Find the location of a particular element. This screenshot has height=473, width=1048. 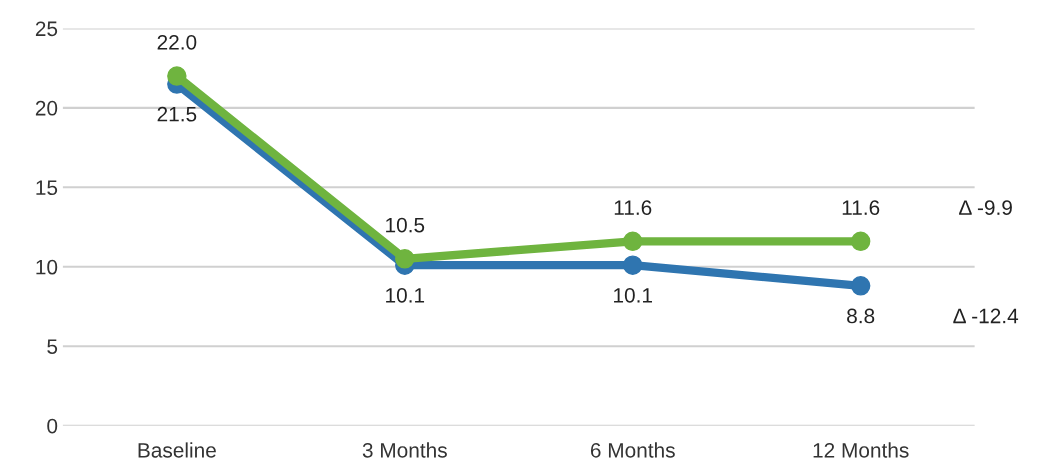

x-tick-label: 6 Months is located at coordinates (632, 450).